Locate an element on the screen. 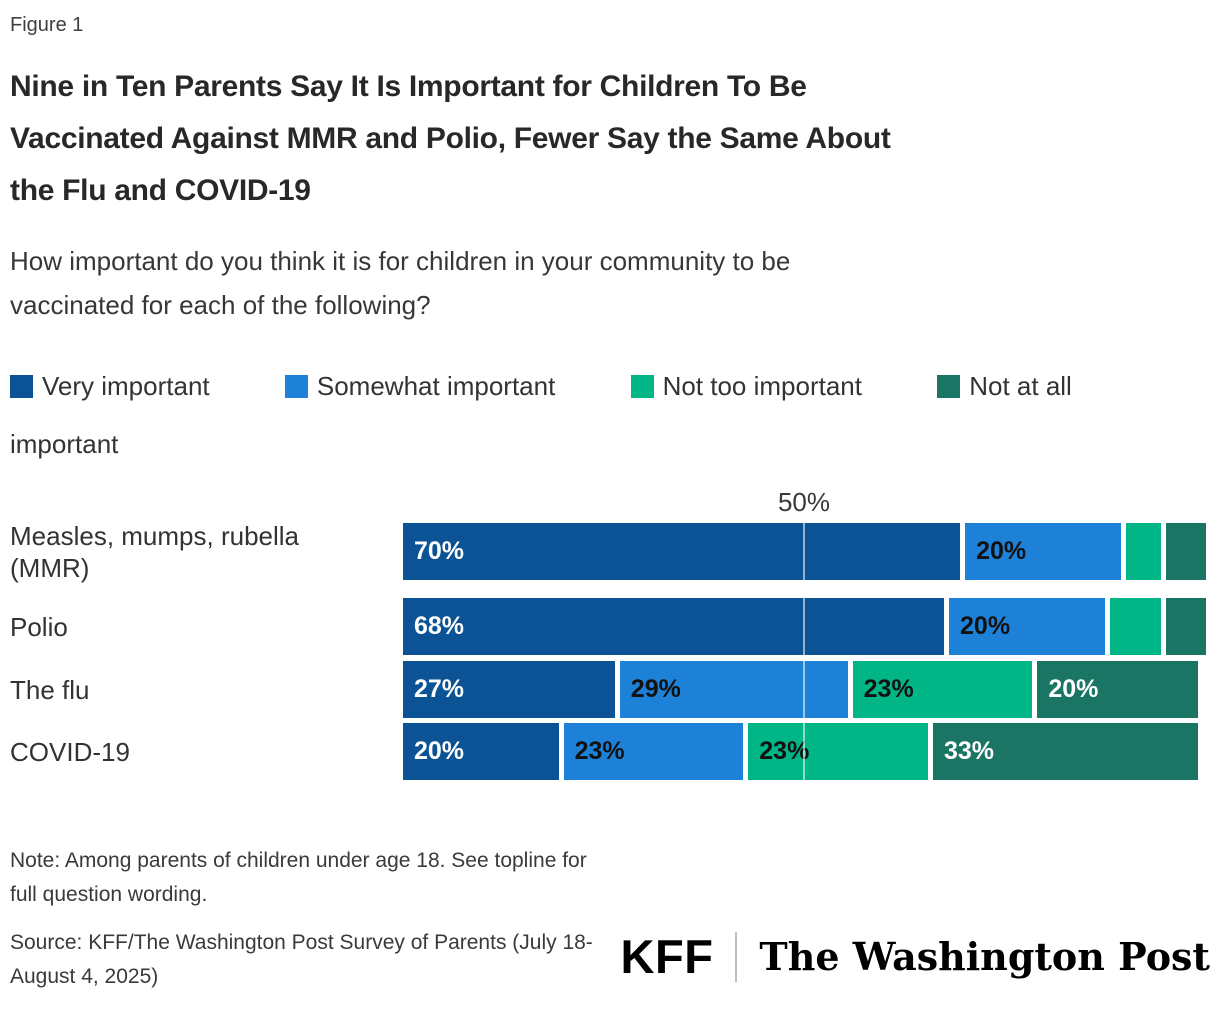 The image size is (1220, 1024). segment-very-important: 20% is located at coordinates (481, 751).